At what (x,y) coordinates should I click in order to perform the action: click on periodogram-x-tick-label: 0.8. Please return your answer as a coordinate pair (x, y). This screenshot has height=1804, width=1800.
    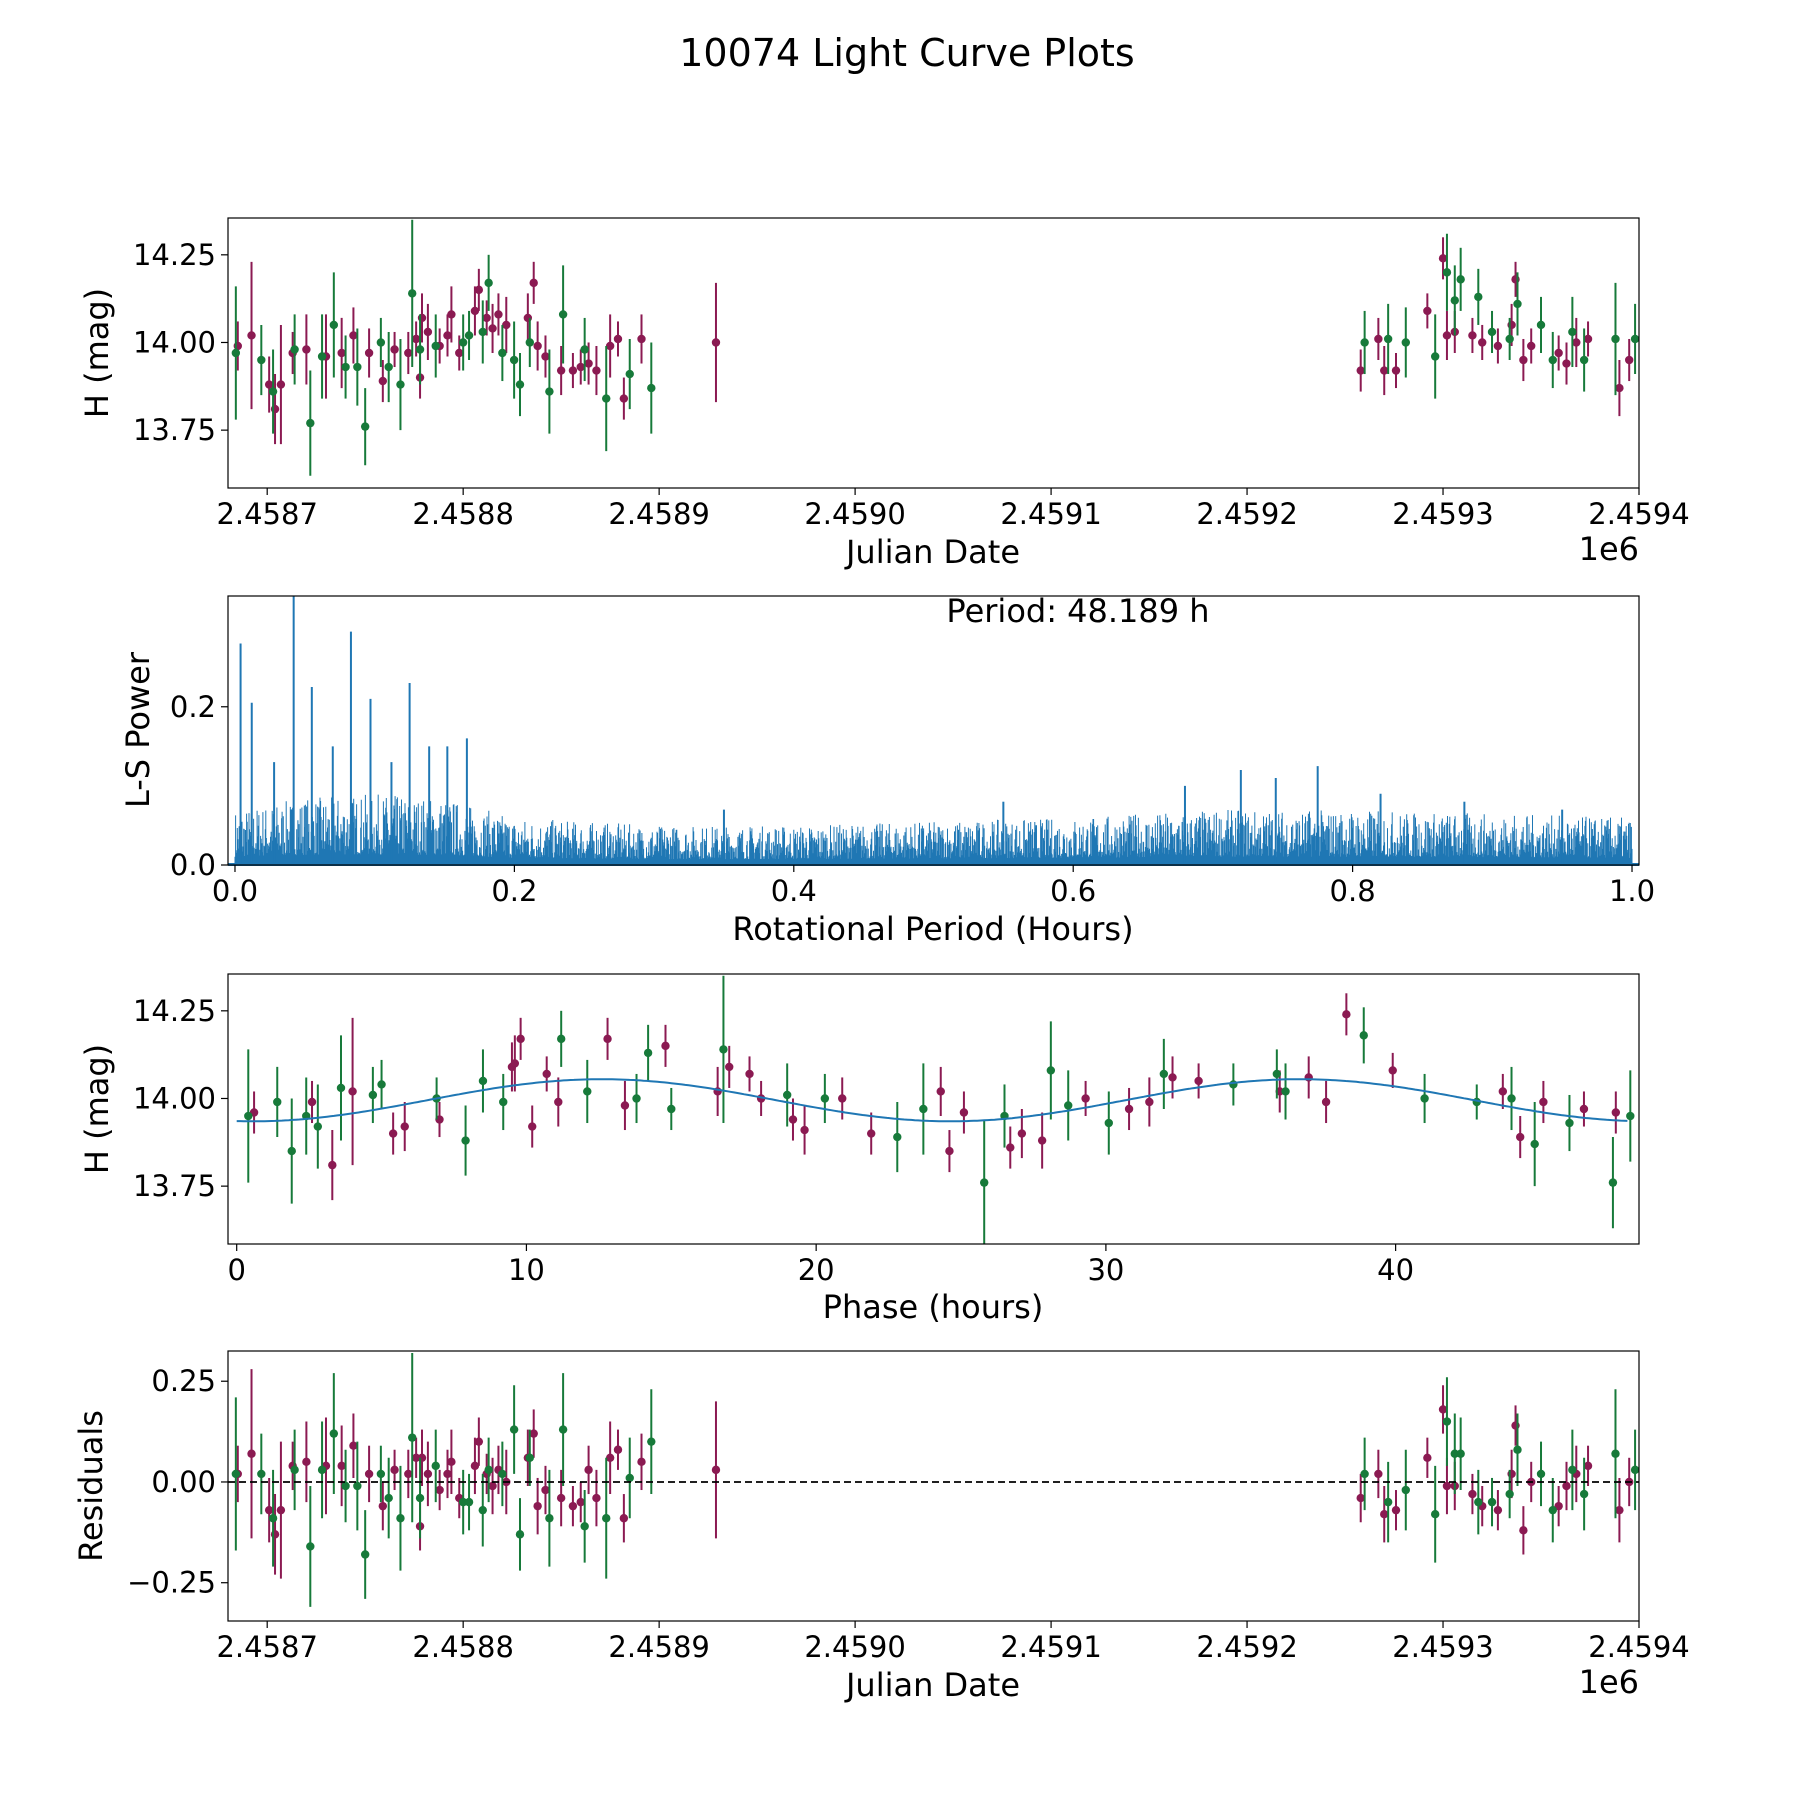
    Looking at the image, I should click on (1353, 891).